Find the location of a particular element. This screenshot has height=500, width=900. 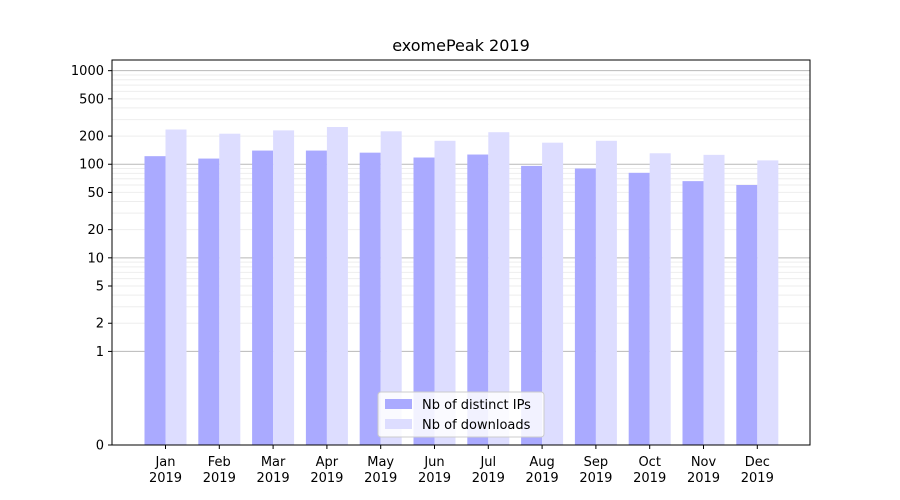

x-tick-label-month: Jul is located at coordinates (487, 462).